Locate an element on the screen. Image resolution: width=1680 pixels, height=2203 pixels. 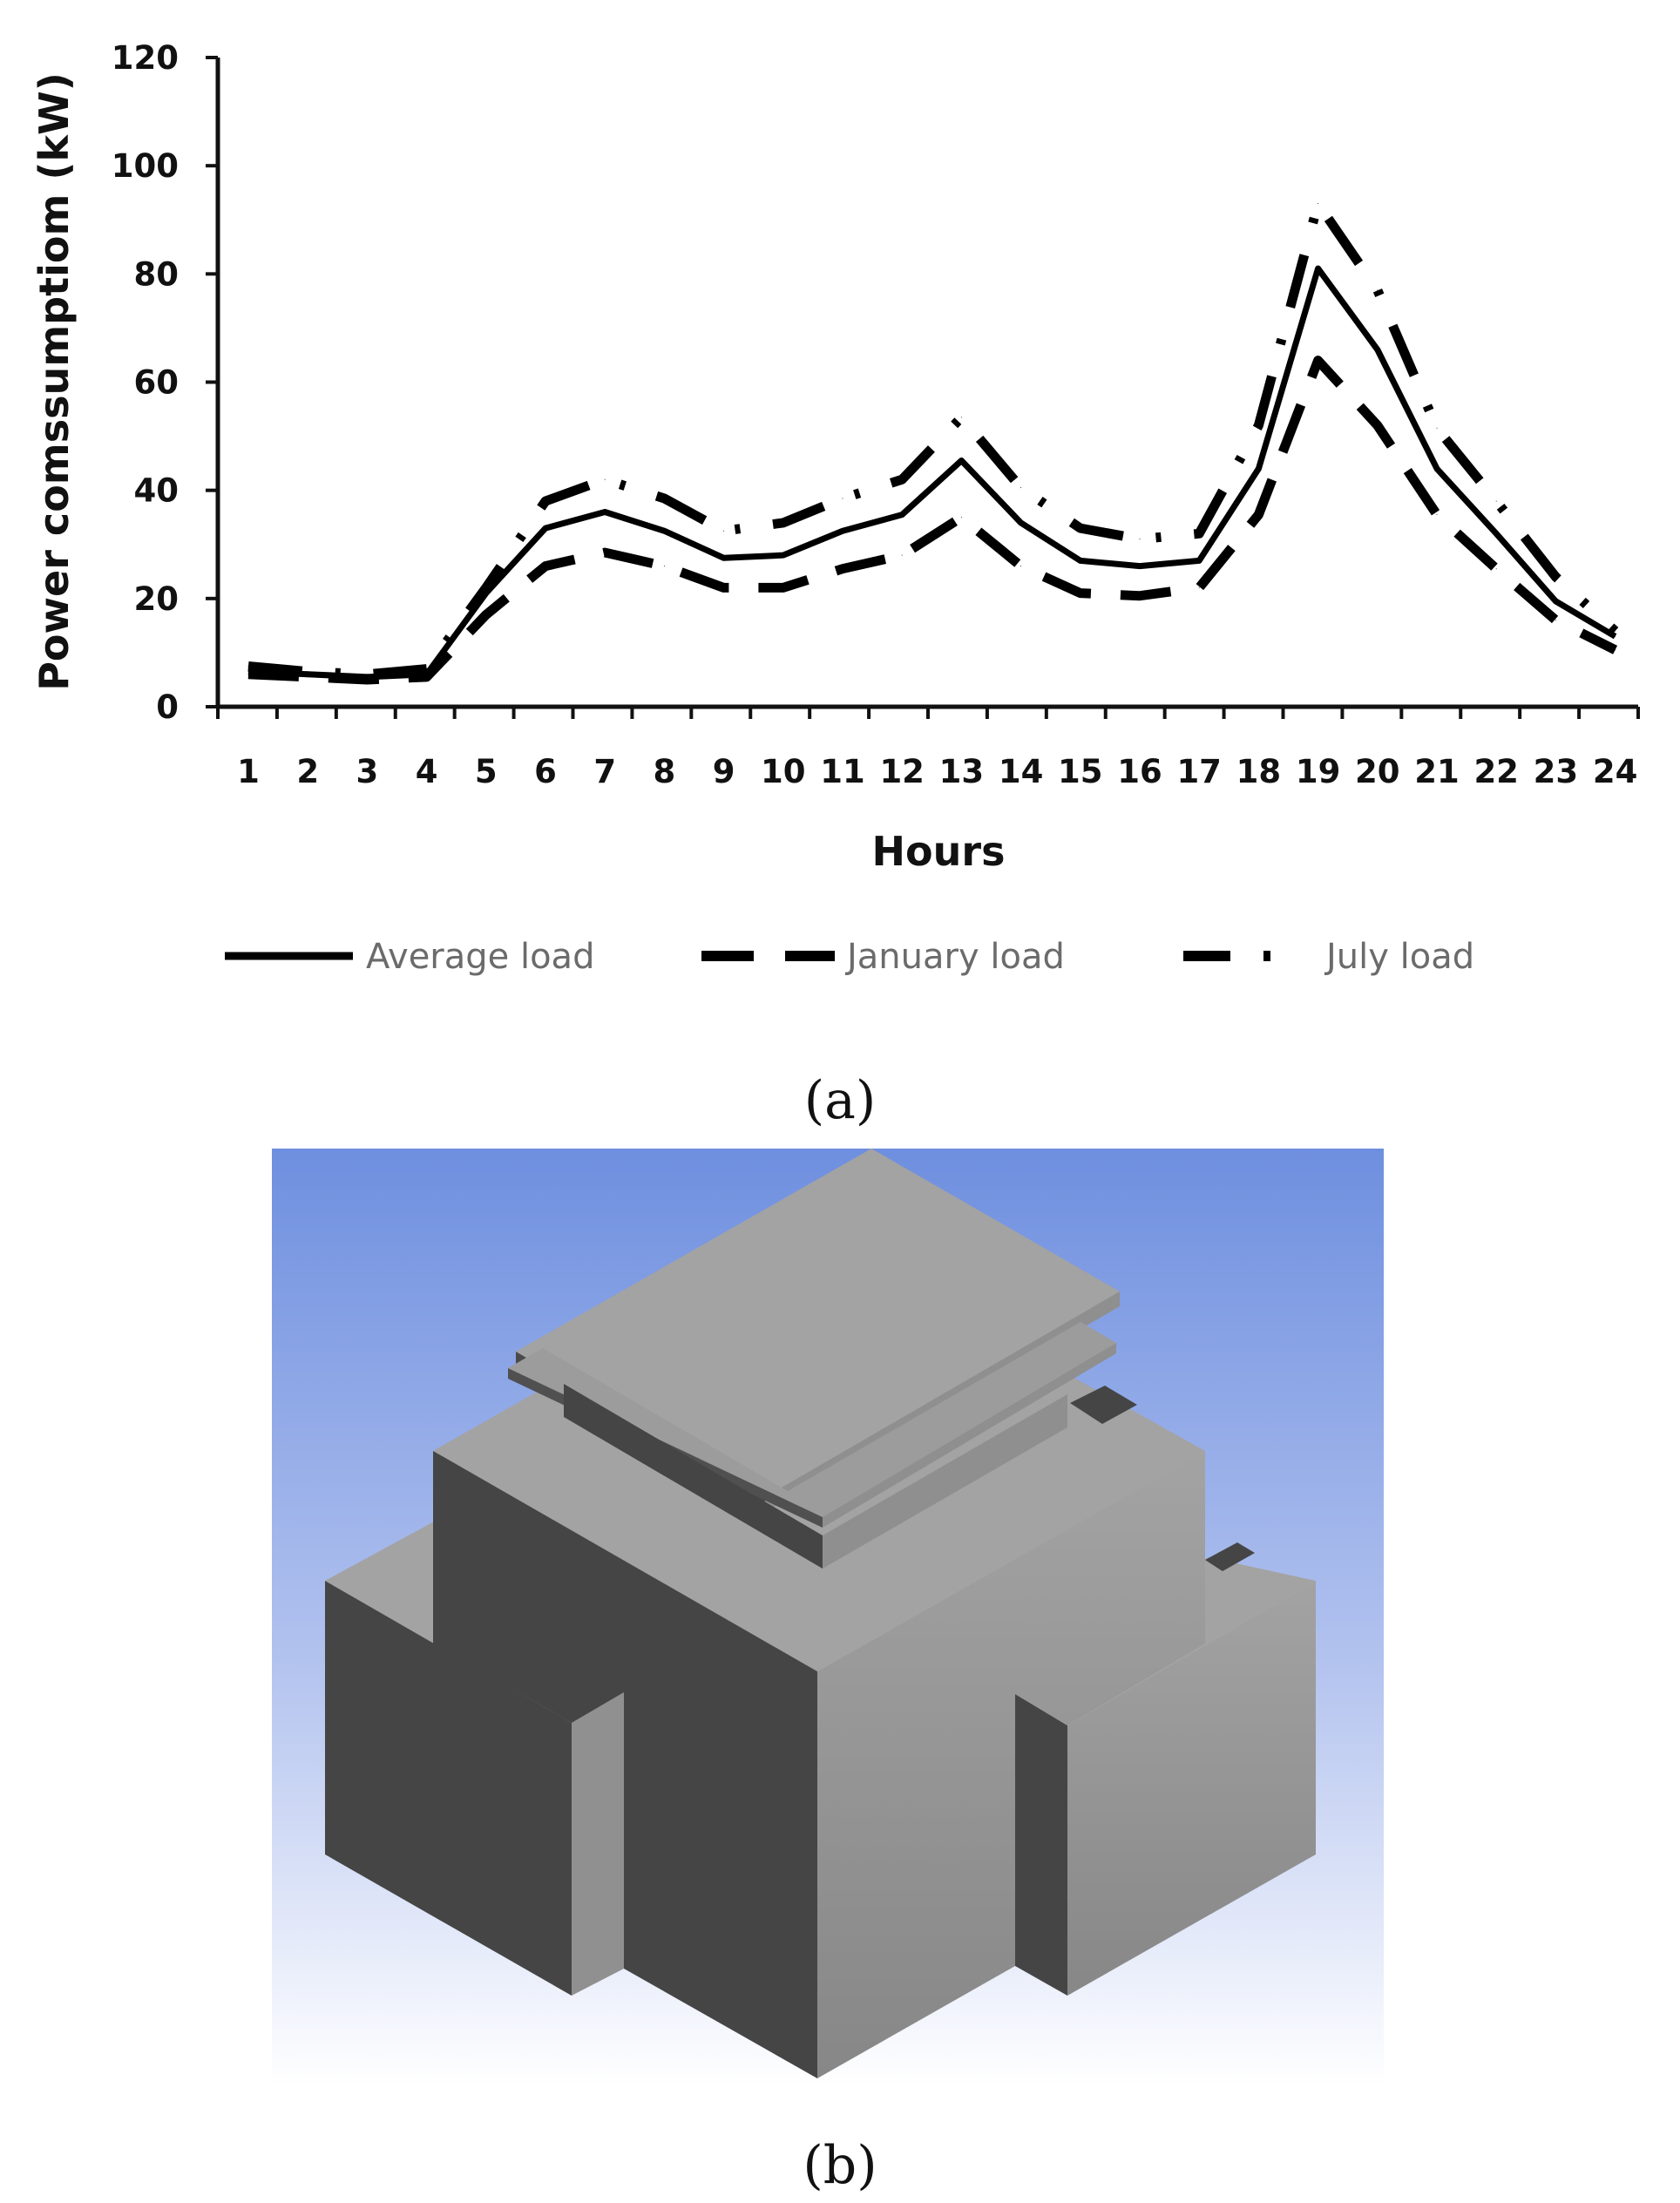
x-tick-label: 13 is located at coordinates (962, 771).